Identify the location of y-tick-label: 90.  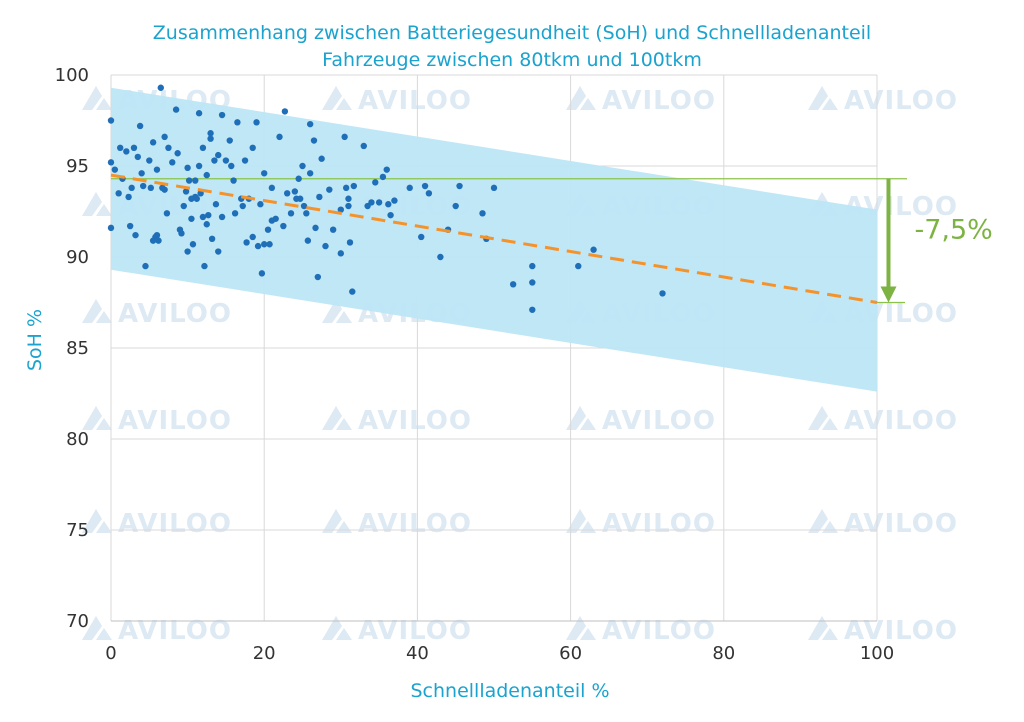
(77, 257).